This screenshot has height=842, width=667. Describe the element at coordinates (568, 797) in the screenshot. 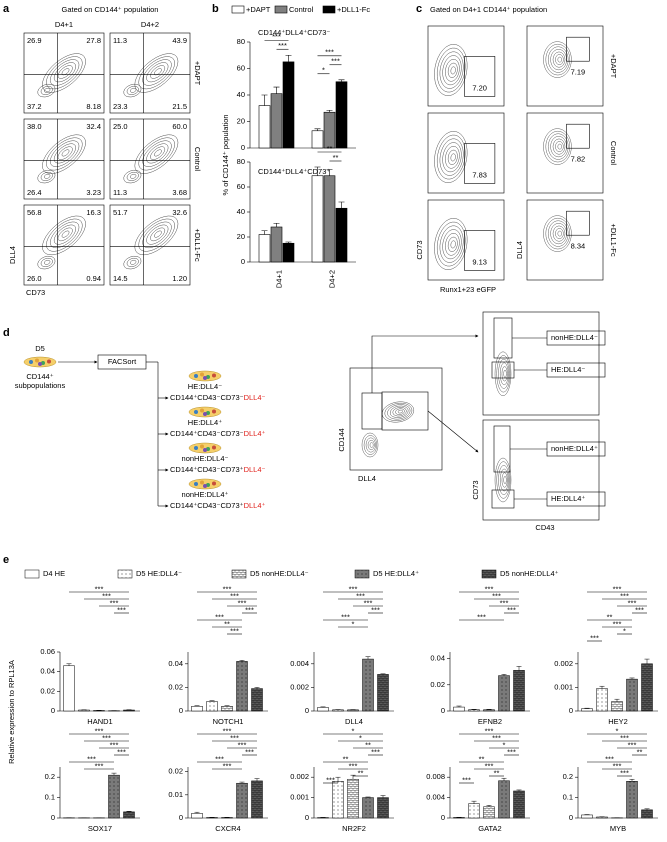

I see `y-tick-label: 0.1` at that location.